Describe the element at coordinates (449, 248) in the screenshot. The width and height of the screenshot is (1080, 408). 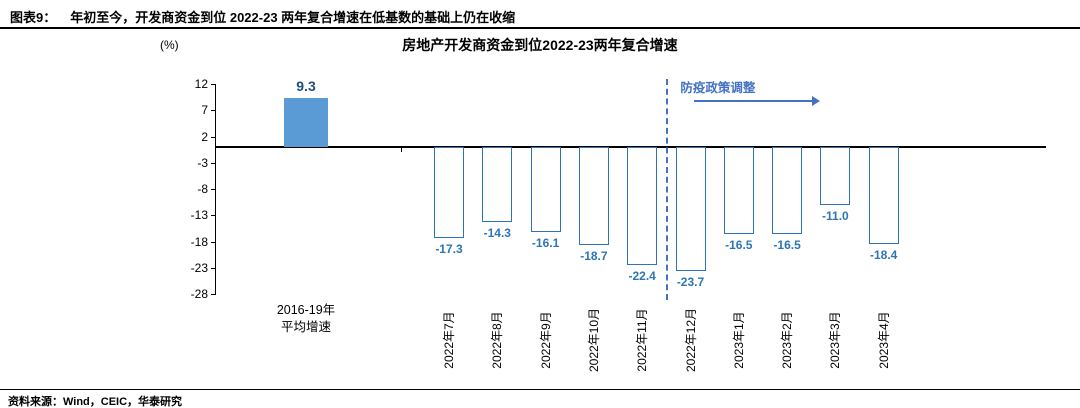
I see `bar-value-label: -17.3` at that location.